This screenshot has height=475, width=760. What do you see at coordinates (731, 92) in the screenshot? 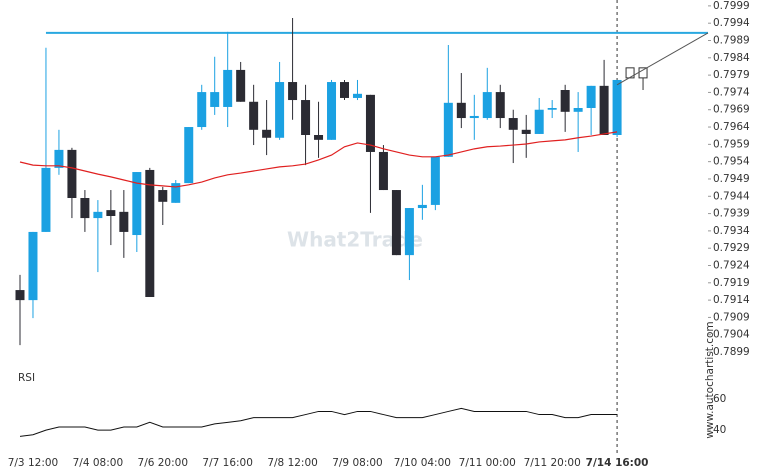
I see `y-tick-label: 0.7974` at bounding box center [731, 92].